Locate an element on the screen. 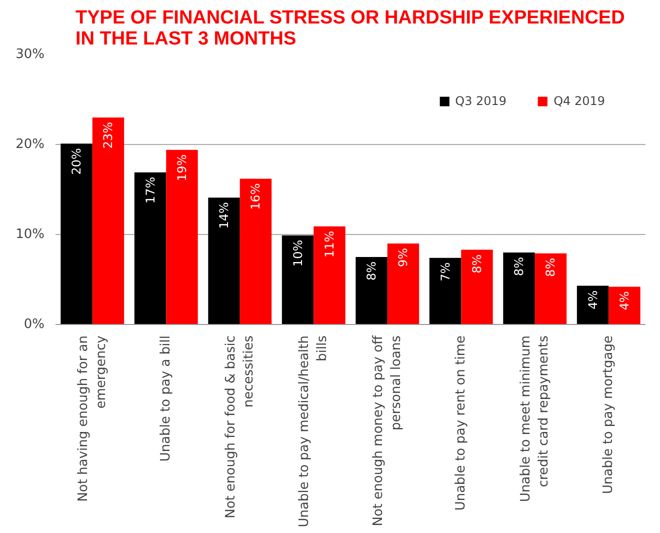  x-tick-label: Unable to pay medical/health bills is located at coordinates (313, 431).